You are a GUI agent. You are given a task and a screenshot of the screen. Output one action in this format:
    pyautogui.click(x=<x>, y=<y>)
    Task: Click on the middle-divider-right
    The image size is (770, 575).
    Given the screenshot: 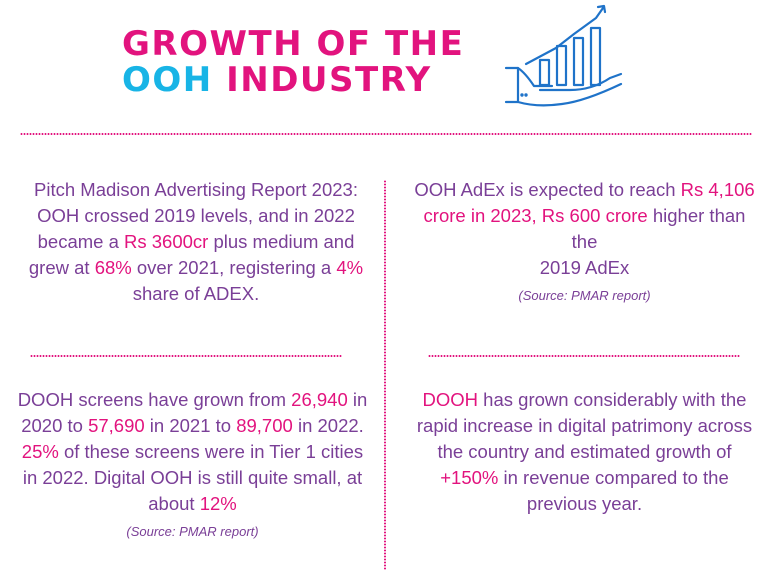 What is the action you would take?
    pyautogui.click(x=584, y=356)
    